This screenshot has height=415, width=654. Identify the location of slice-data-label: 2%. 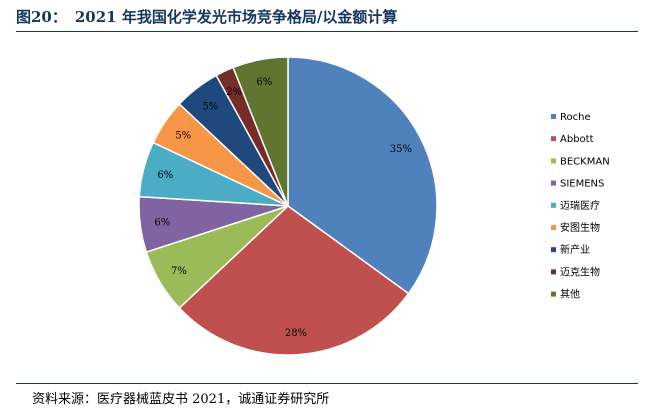
(234, 92).